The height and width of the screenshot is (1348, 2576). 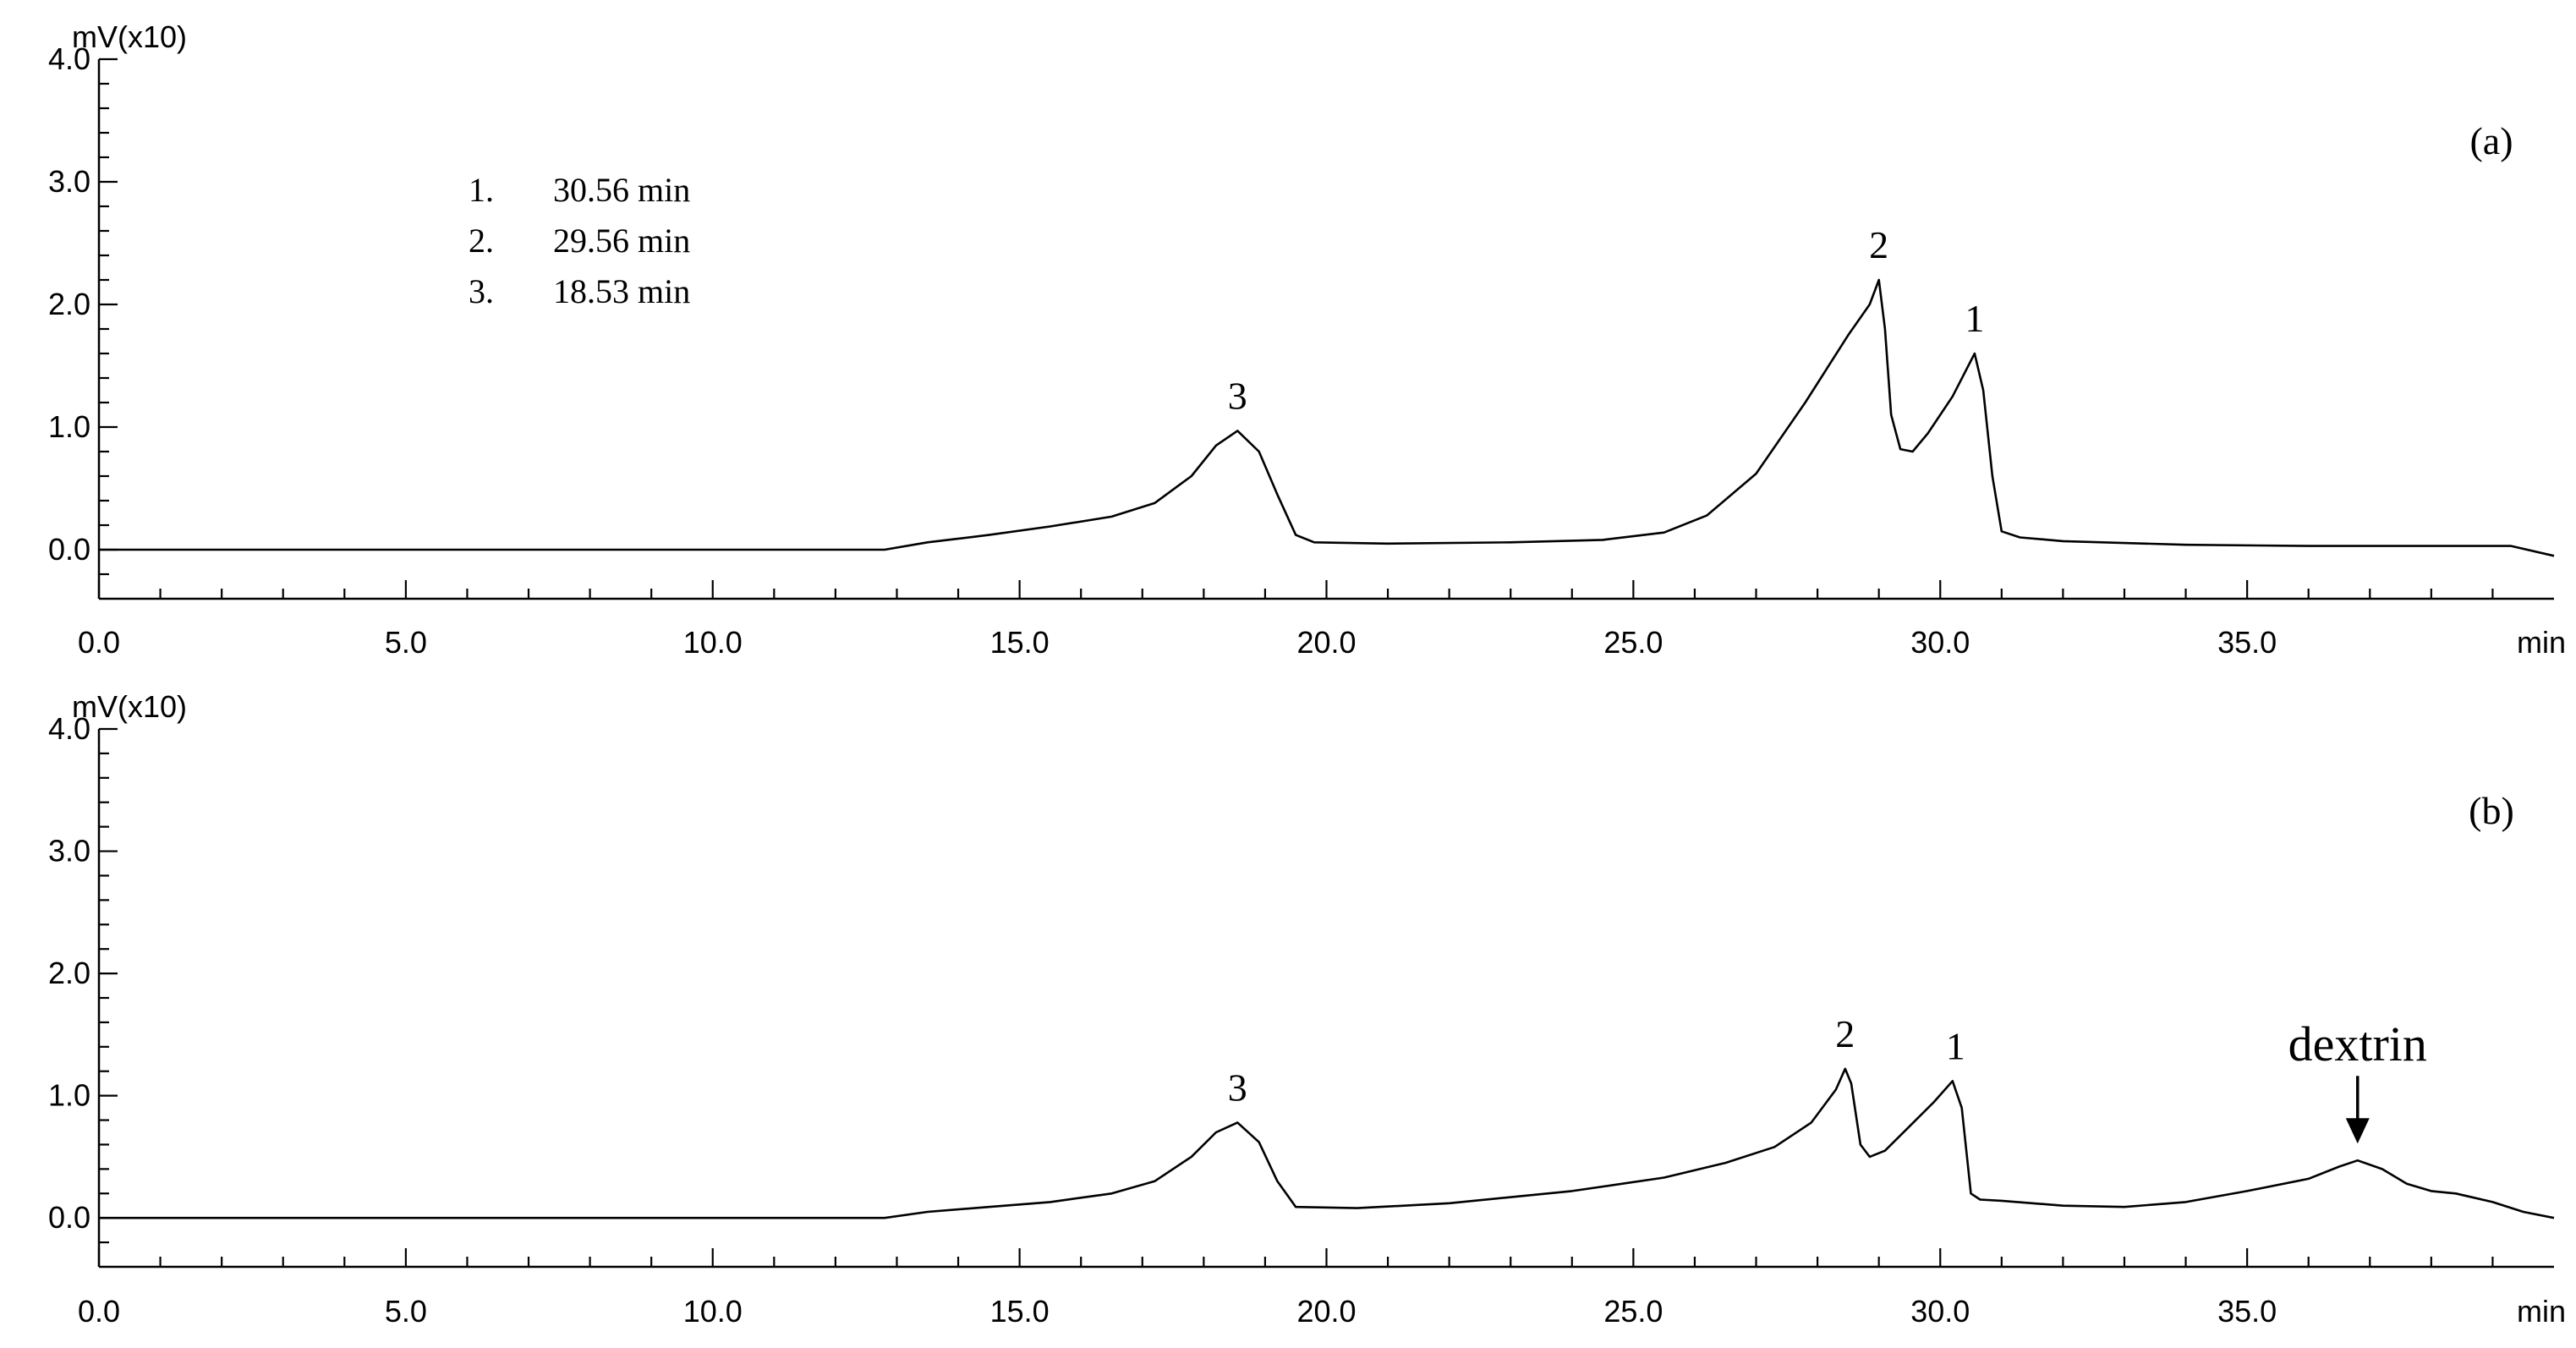 I want to click on p1-legend-number: 2., so click(x=481, y=241).